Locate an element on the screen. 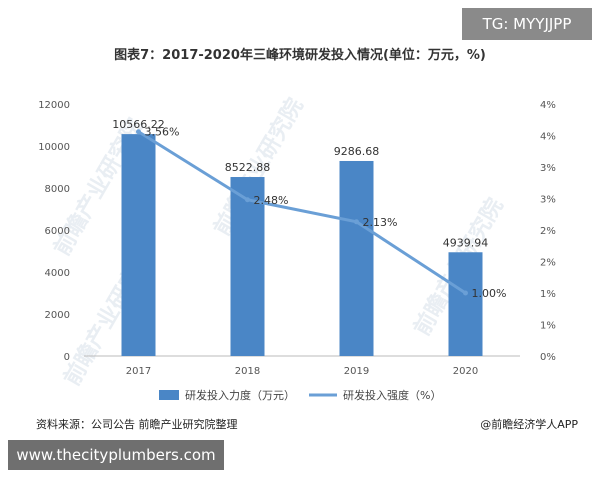 Image resolution: width=600 pixels, height=480 pixels. x-ticks: 2017 2018 2019 2020 is located at coordinates (302, 371).